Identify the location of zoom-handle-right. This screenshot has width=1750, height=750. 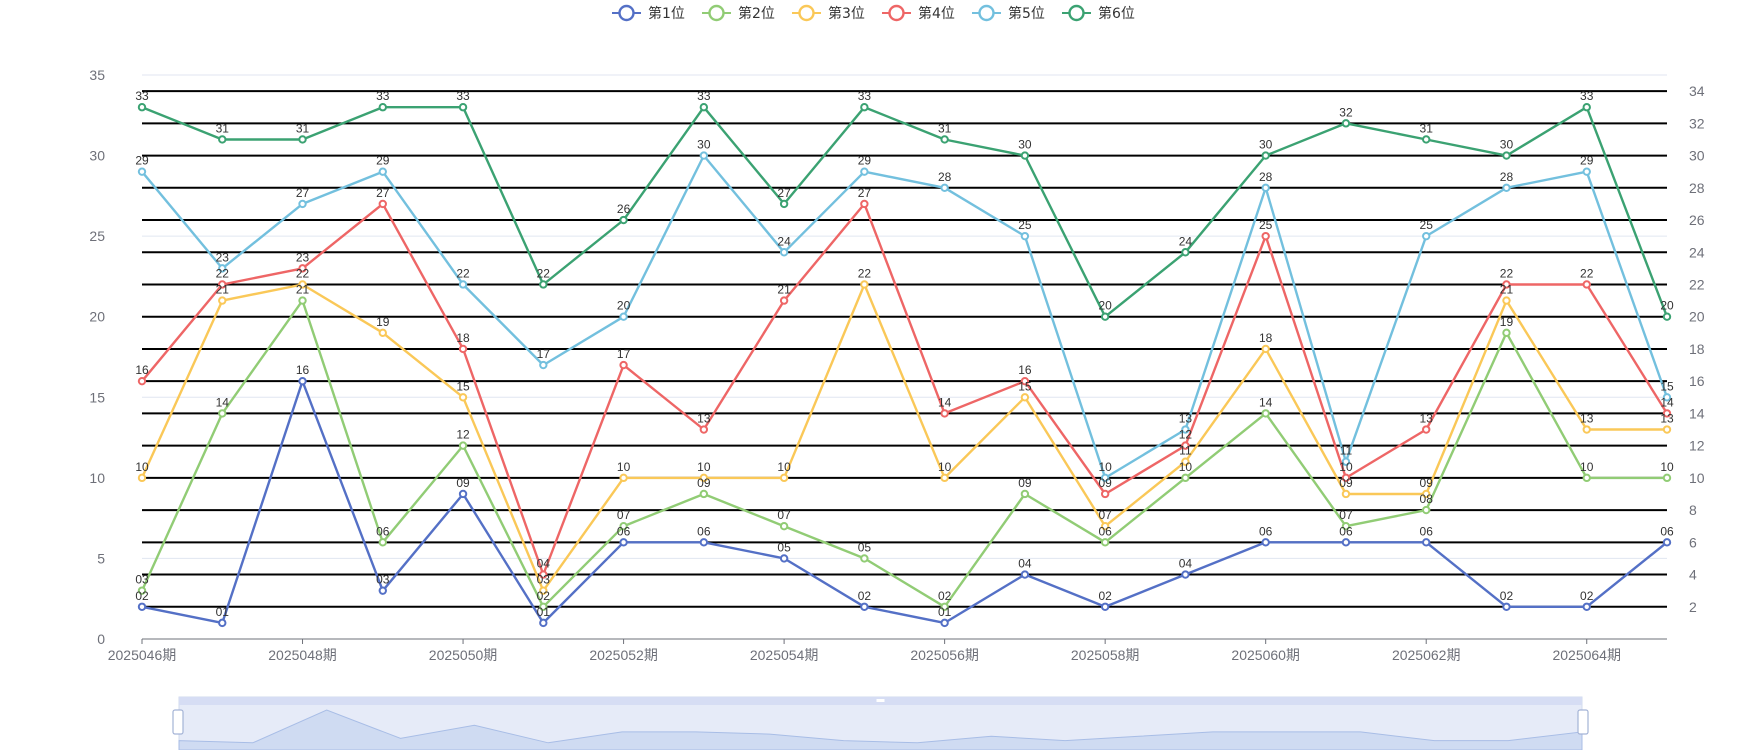
(1583, 722).